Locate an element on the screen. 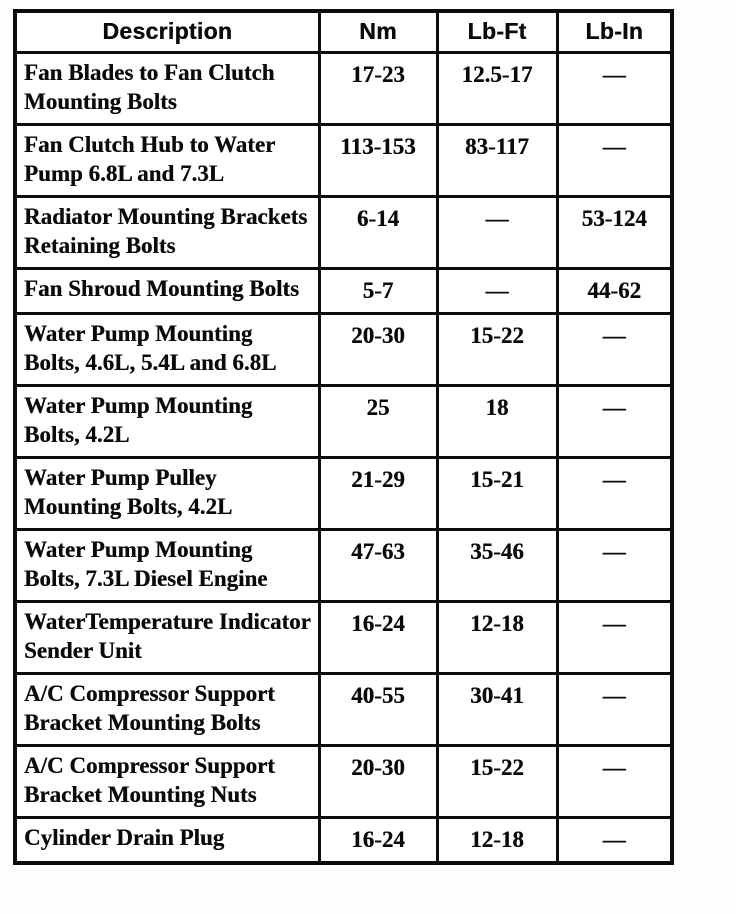  cell-description: Fan Blades to Fan Clutch Mounting Bolts is located at coordinates (167, 88).